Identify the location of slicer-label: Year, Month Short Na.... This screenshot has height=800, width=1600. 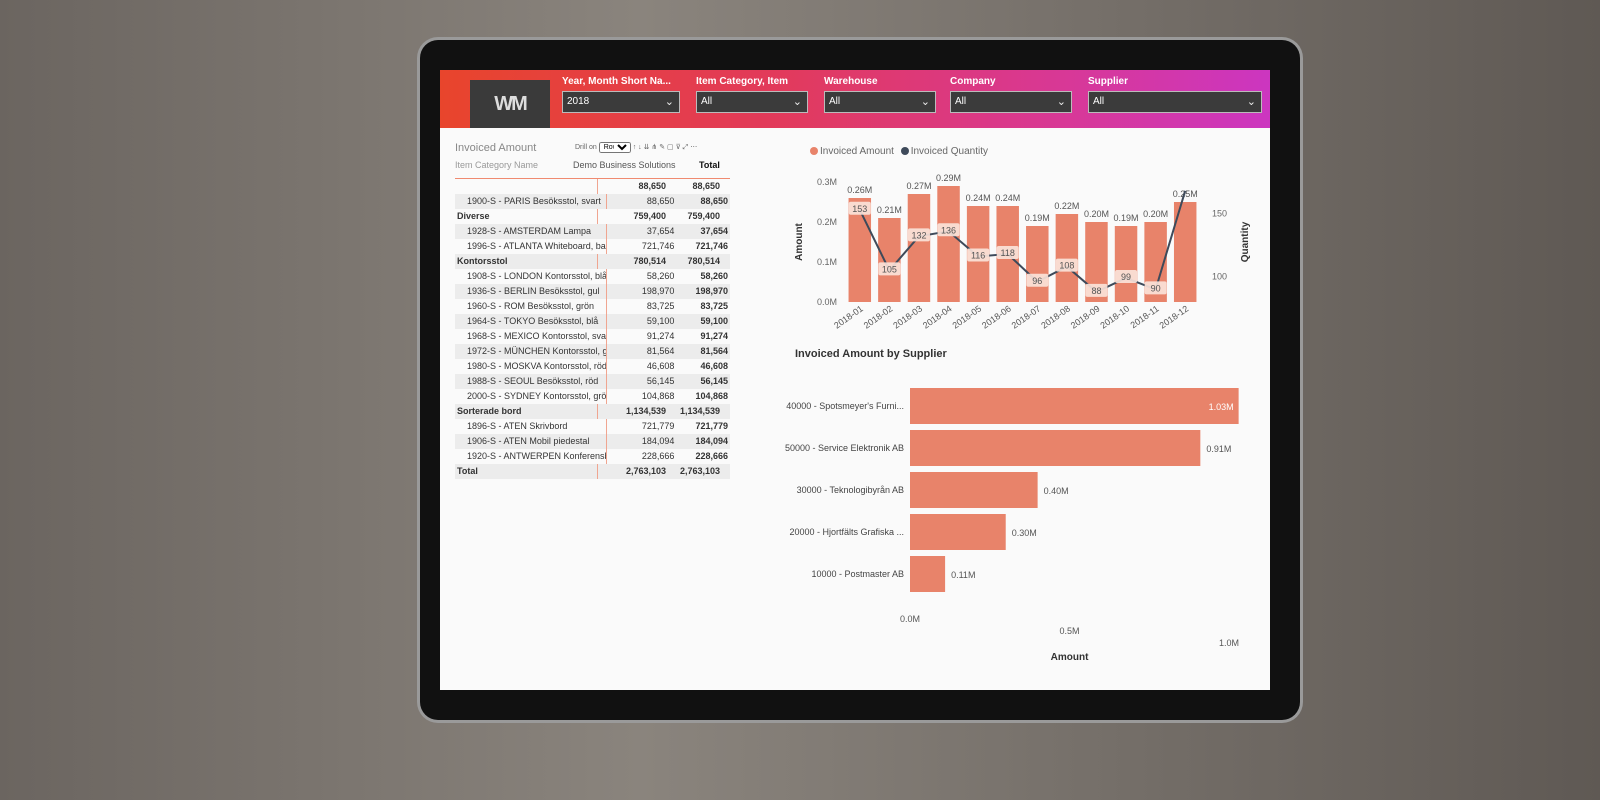
(616, 81).